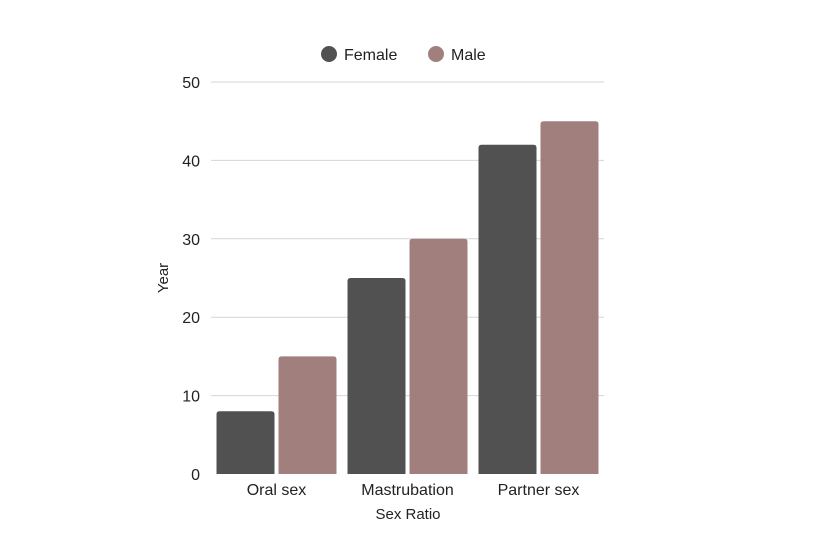 The height and width of the screenshot is (557, 816). I want to click on legend-swatch-female, so click(329, 54).